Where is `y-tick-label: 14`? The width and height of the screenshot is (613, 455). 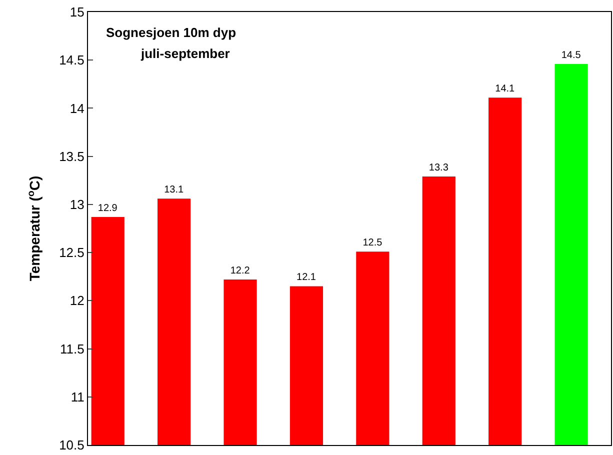 y-tick-label: 14 is located at coordinates (77, 108).